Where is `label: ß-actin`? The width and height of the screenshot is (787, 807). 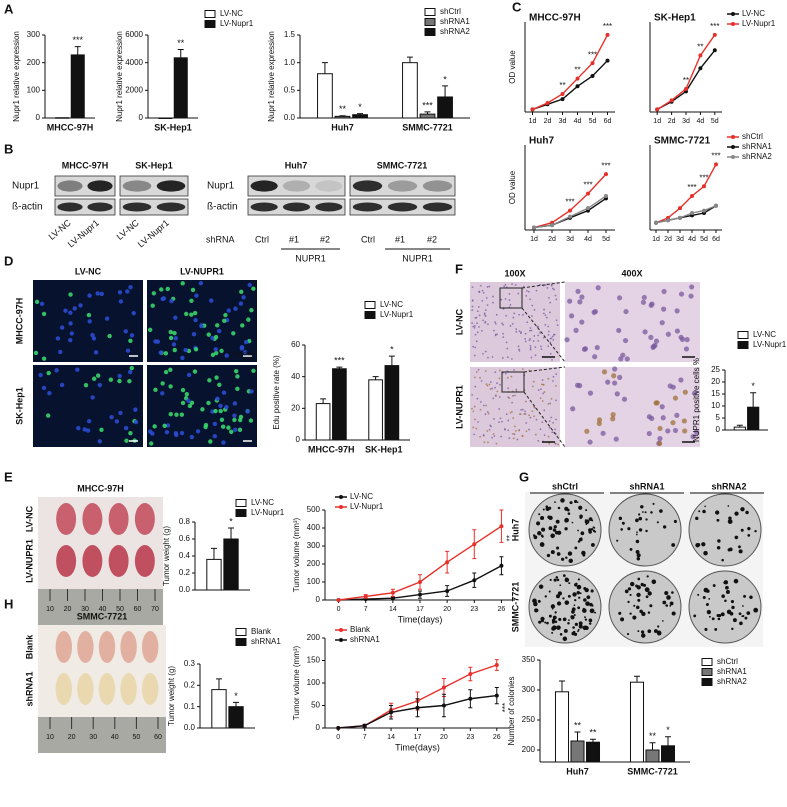
label: ß-actin is located at coordinates (222, 207).